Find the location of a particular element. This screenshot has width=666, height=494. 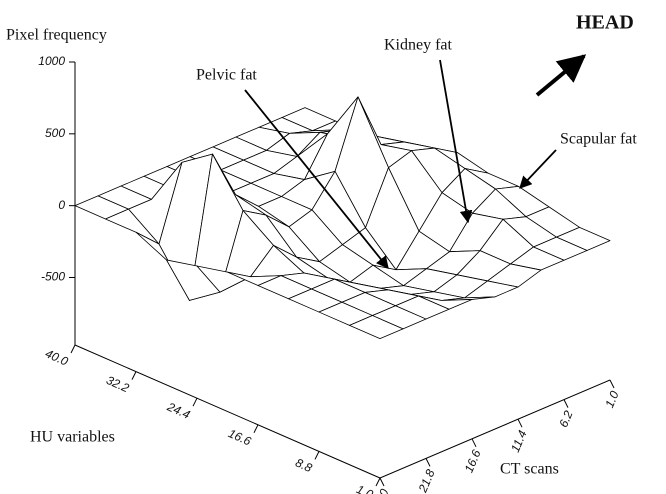

y-axis is located at coordinates (495, 429).